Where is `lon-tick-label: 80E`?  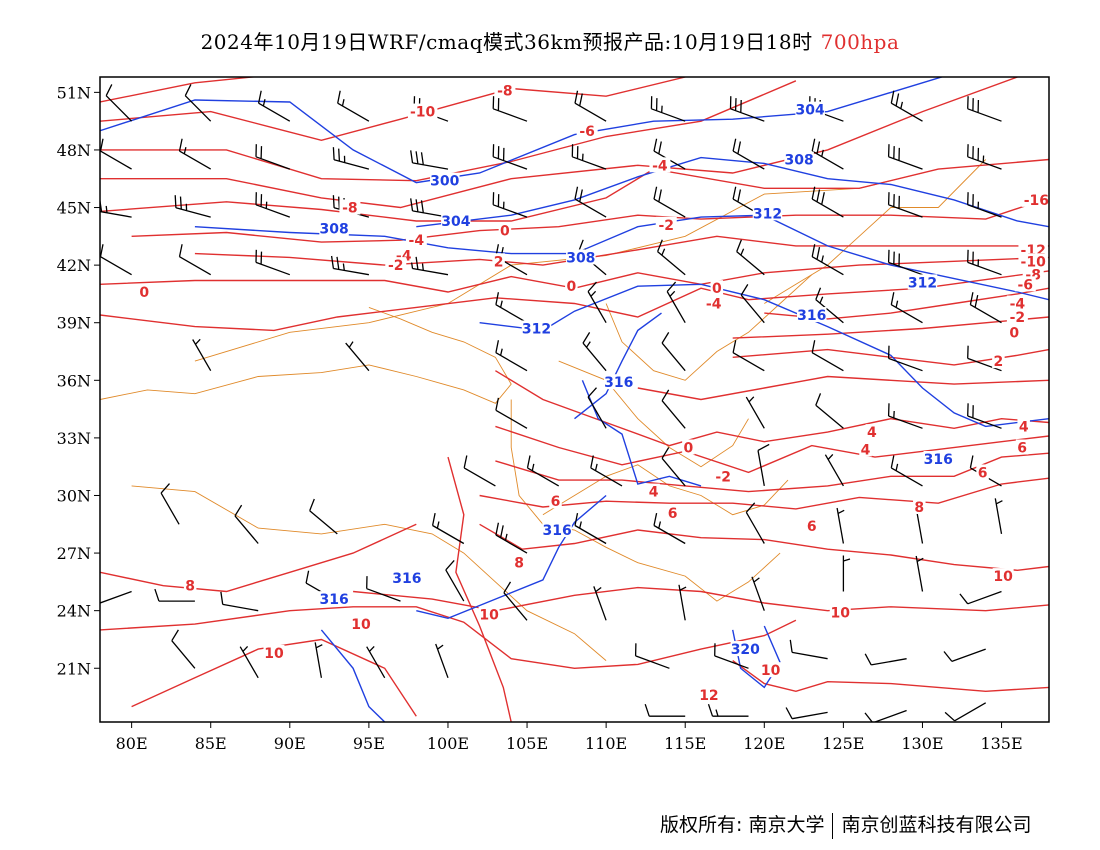 lon-tick-label: 80E is located at coordinates (132, 743).